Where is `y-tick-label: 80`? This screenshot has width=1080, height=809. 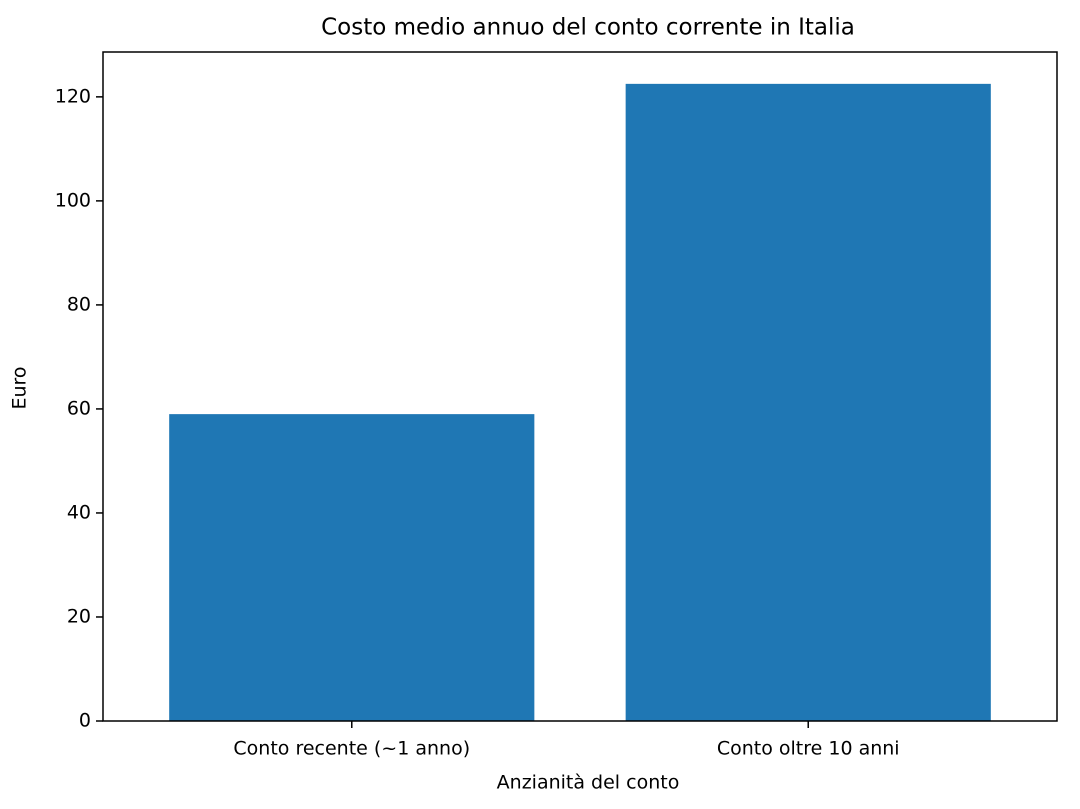
y-tick-label: 80 is located at coordinates (79, 304).